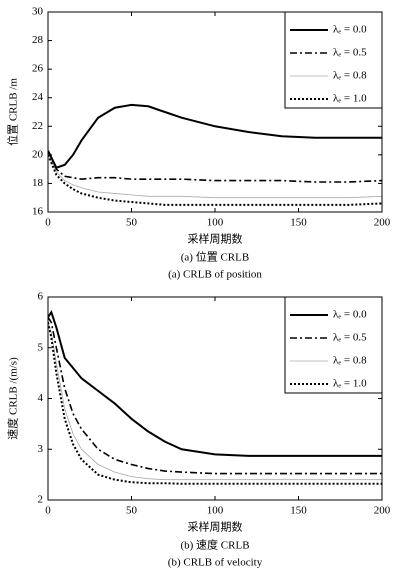 The image size is (403, 573). Describe the element at coordinates (38, 69) in the screenshot. I see `y-tick-label: 26` at that location.